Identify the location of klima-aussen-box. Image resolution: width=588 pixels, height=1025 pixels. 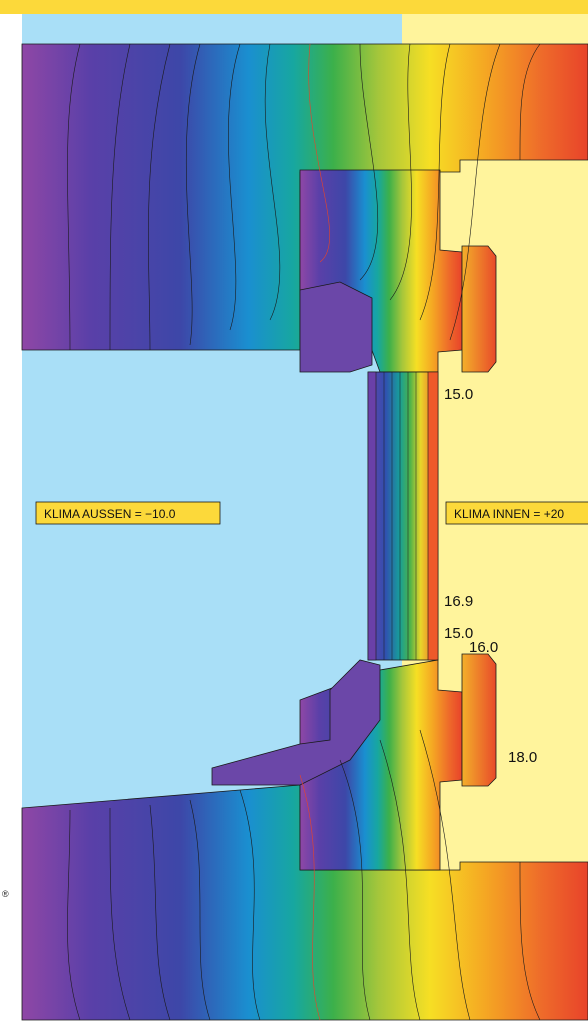
(128, 513).